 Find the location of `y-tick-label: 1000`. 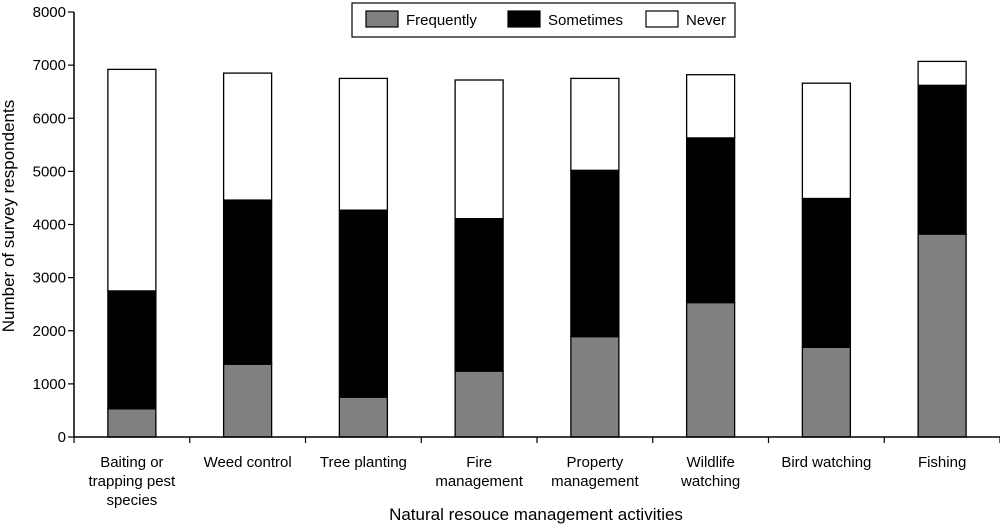

y-tick-label: 1000 is located at coordinates (49, 384).